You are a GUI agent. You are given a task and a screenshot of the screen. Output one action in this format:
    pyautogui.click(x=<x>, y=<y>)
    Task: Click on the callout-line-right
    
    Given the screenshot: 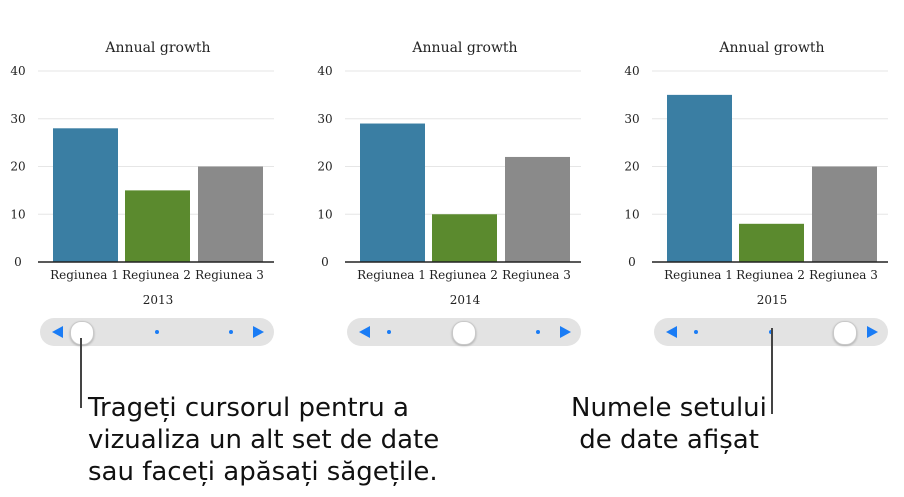 What is the action you would take?
    pyautogui.click(x=772, y=371)
    